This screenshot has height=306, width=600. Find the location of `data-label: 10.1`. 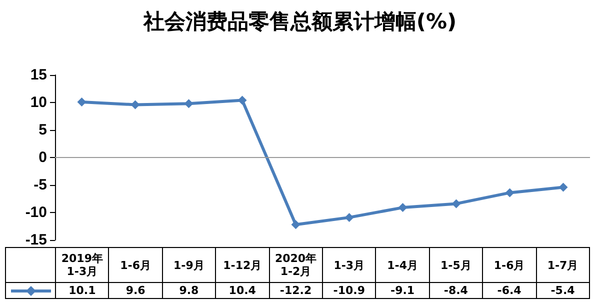

data-label: 10.1 is located at coordinates (82, 290).